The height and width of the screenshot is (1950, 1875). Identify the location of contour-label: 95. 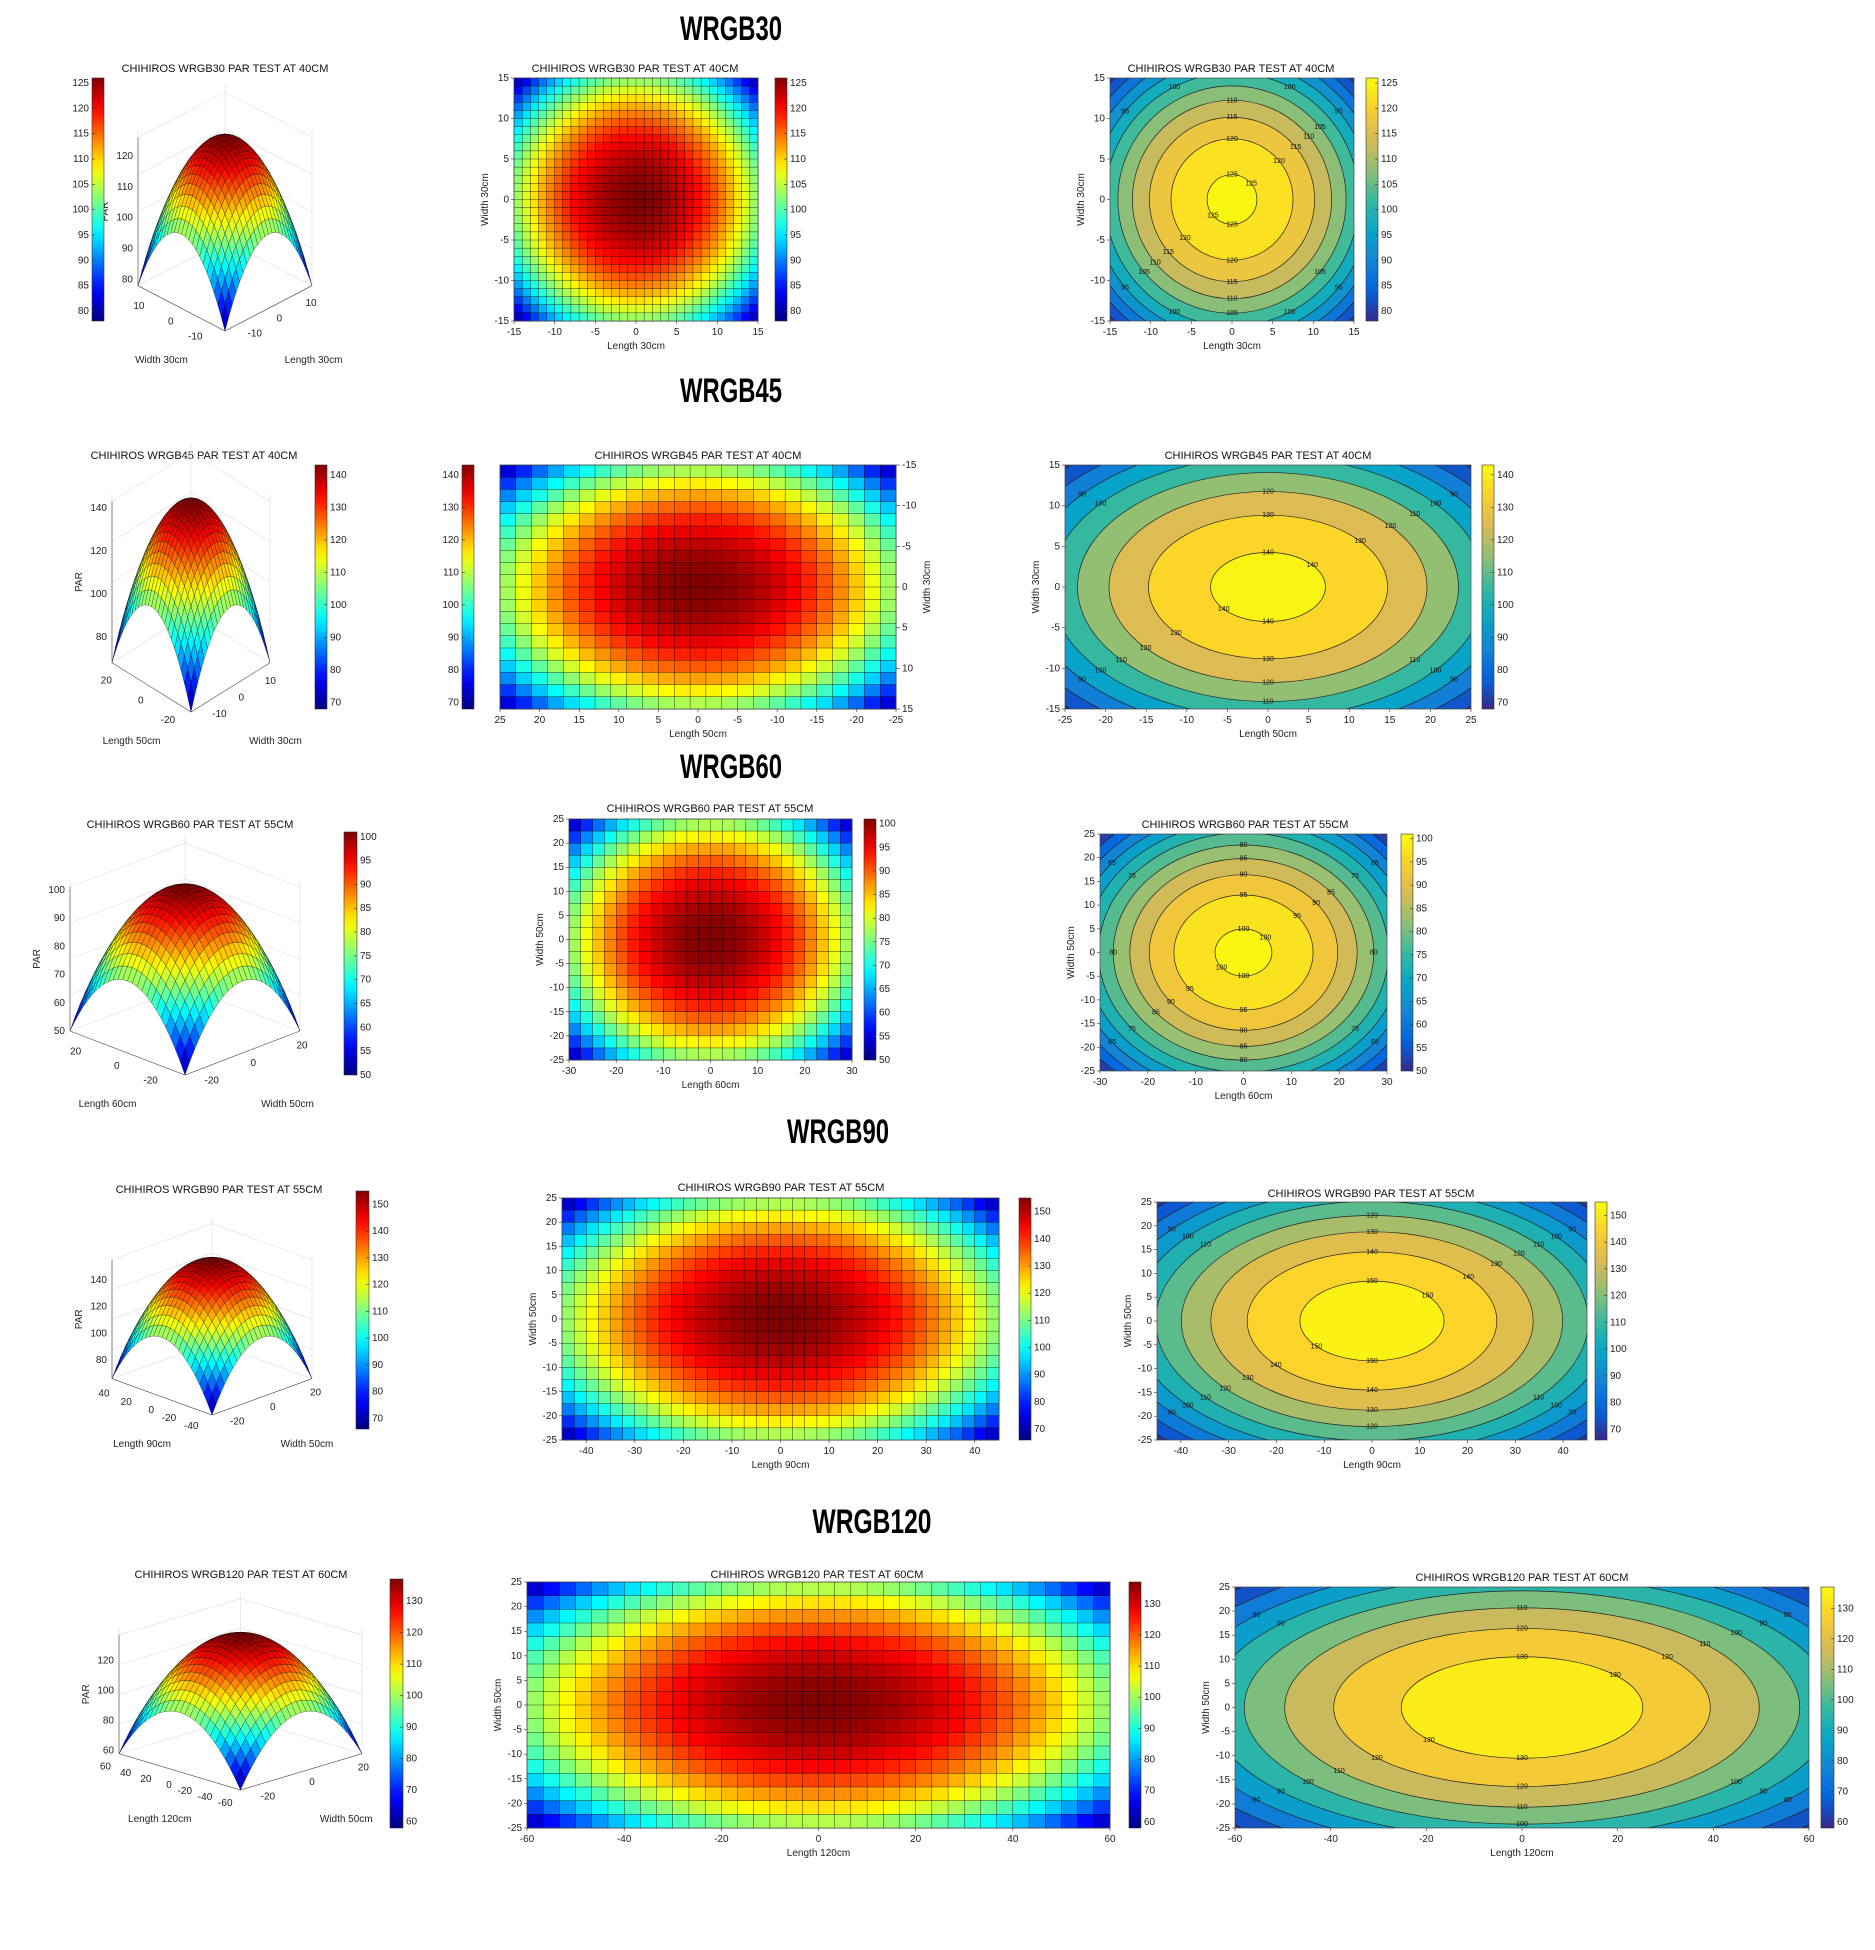
(1339, 111).